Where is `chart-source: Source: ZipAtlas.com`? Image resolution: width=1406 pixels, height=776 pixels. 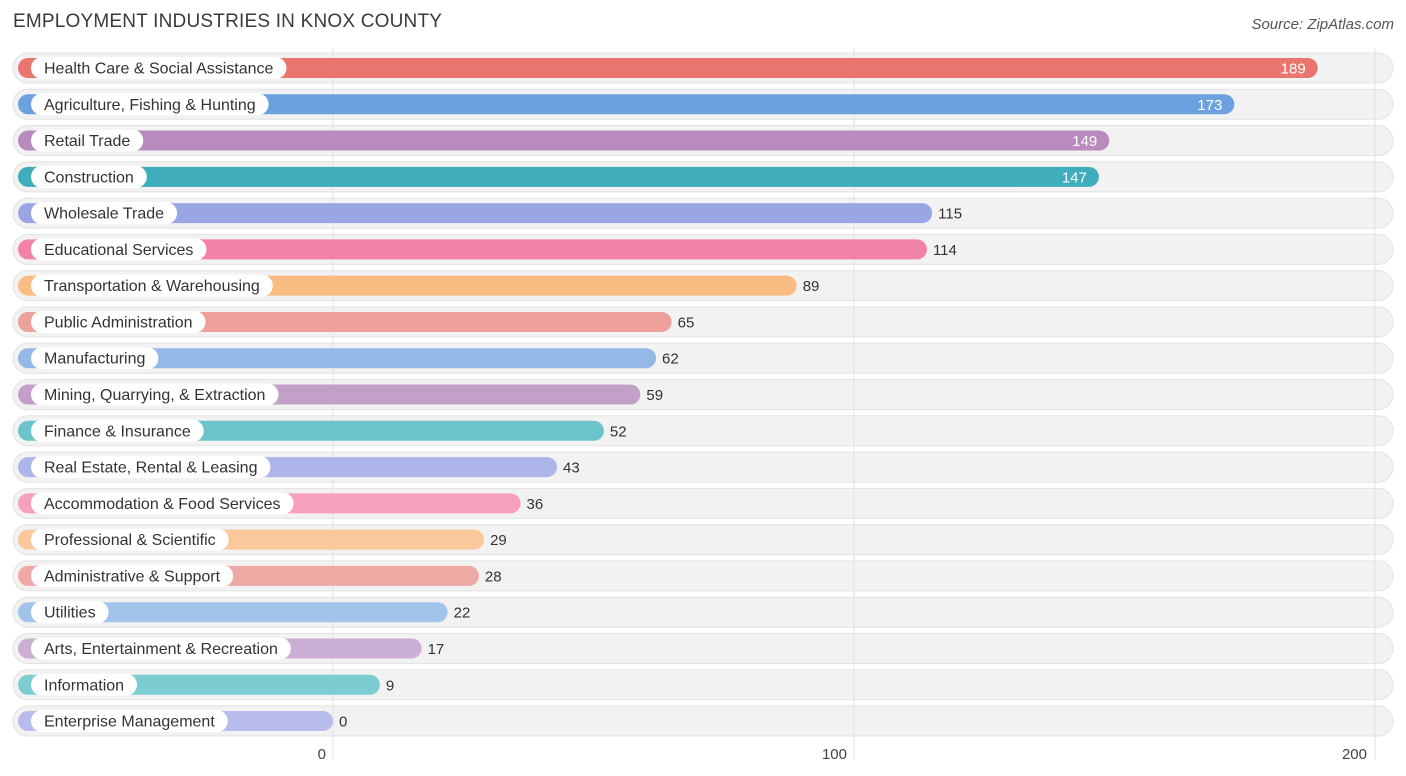
chart-source: Source: ZipAtlas.com is located at coordinates (1322, 24).